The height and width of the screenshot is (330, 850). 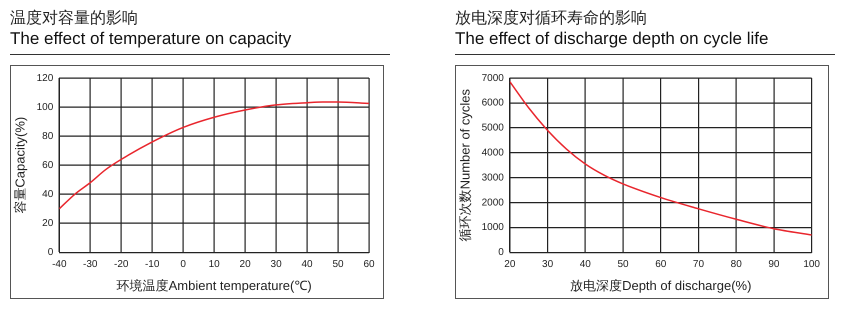 I want to click on y-tick-label: 120, so click(x=45, y=78).